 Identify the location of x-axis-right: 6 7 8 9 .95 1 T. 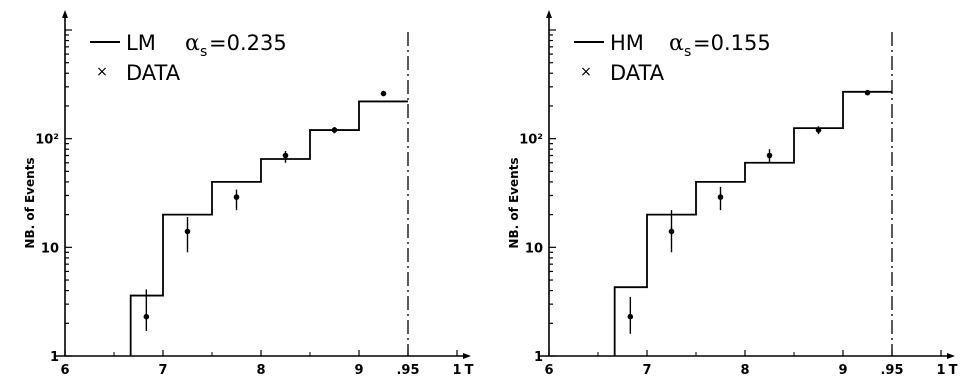
(748, 364).